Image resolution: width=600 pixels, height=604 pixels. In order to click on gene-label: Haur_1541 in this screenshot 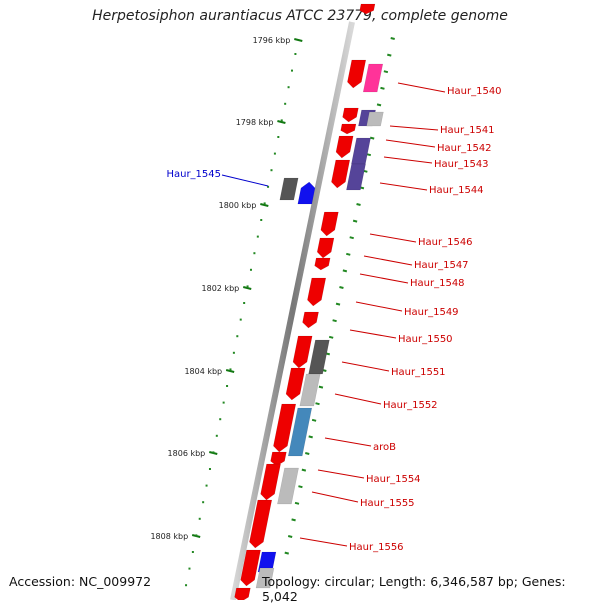, I will do `click(467, 130)`.